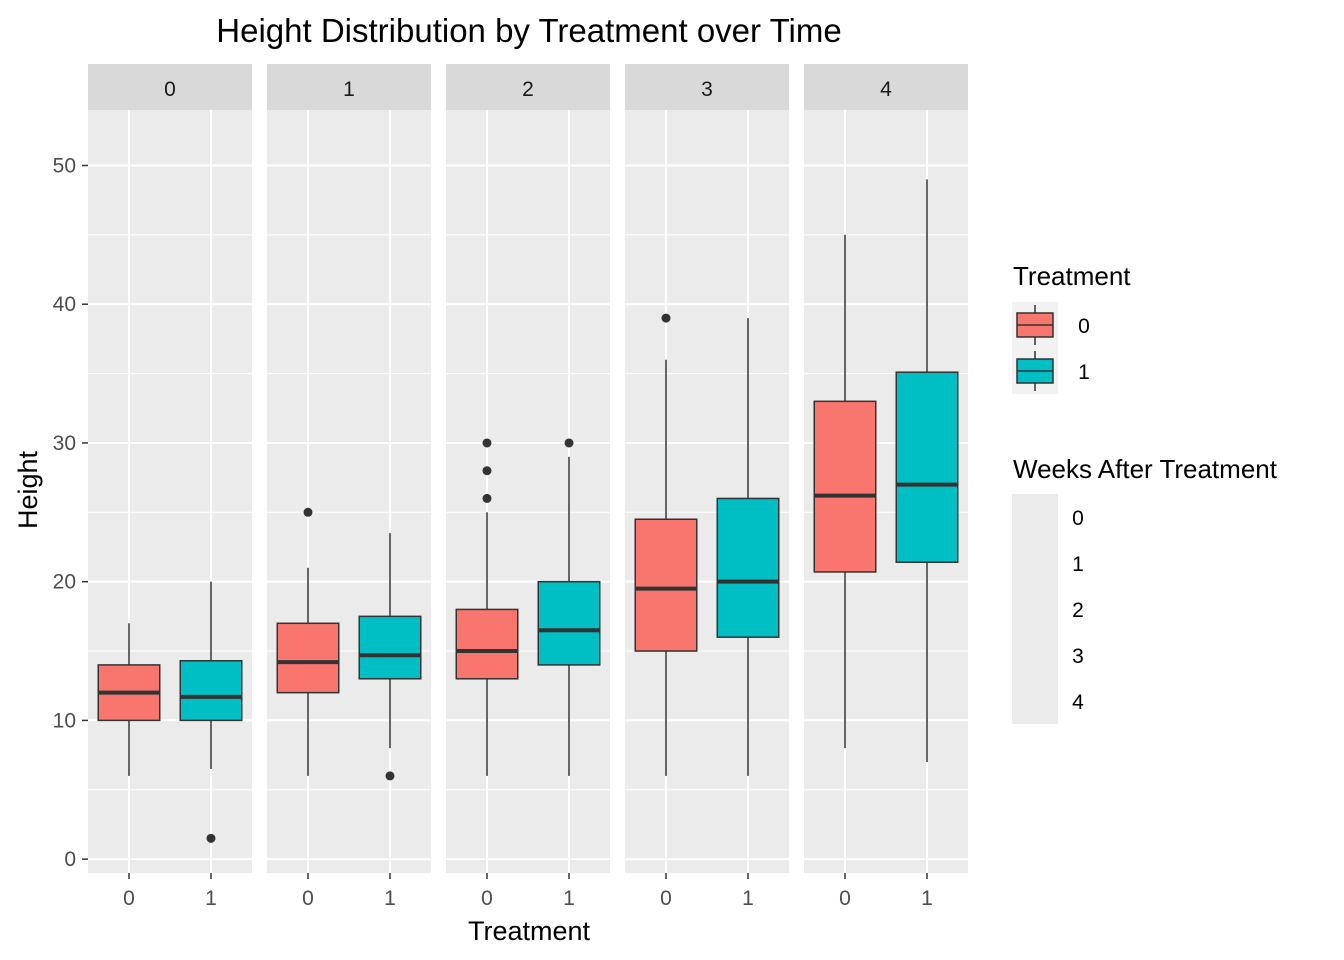  Describe the element at coordinates (64, 582) in the screenshot. I see `y-tick-label: 20` at that location.